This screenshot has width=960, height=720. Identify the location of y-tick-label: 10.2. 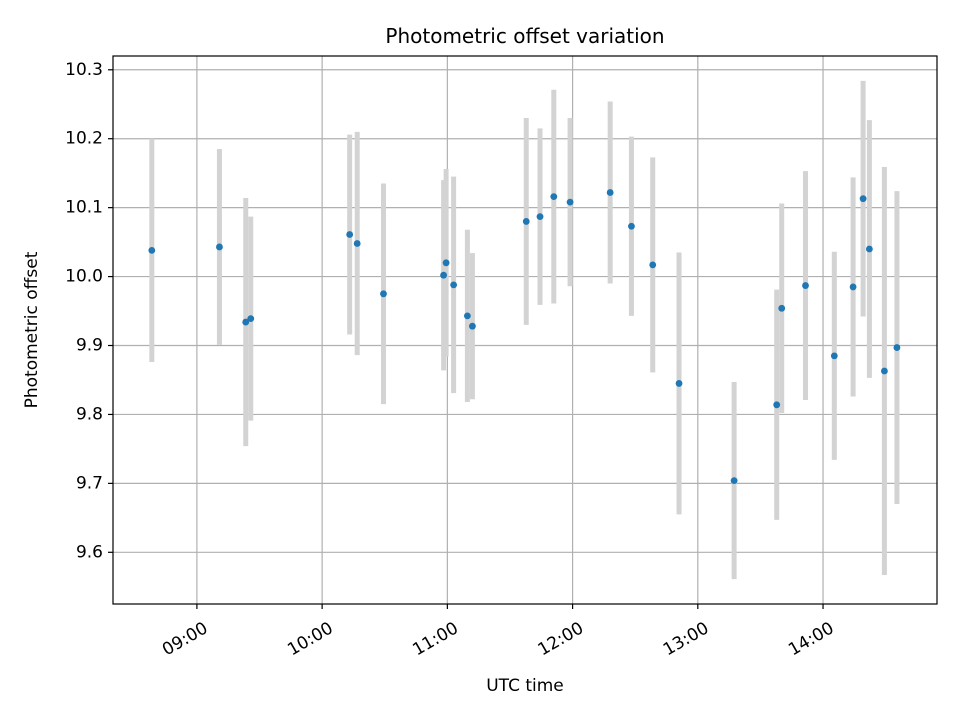
(84, 139).